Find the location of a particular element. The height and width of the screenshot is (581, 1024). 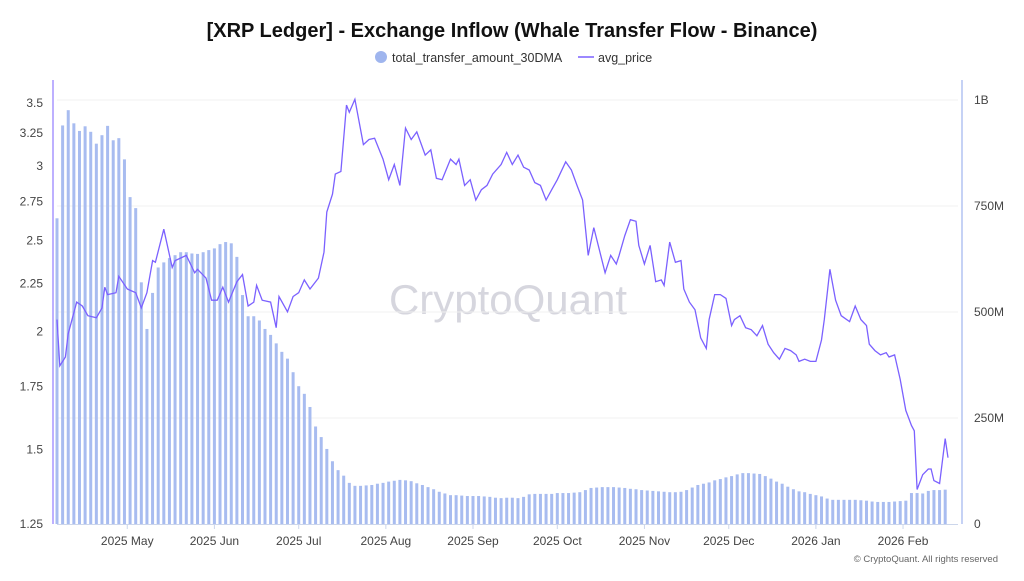

watermark: CryptoQuant is located at coordinates (508, 299).